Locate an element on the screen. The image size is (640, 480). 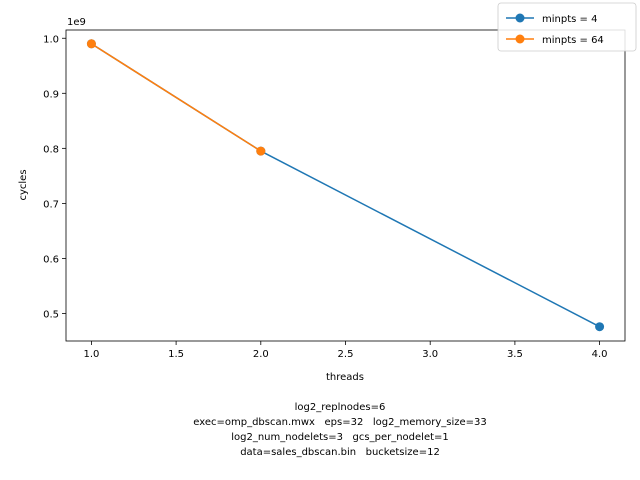
legend-entry-label: minpts = 4 is located at coordinates (569, 19).